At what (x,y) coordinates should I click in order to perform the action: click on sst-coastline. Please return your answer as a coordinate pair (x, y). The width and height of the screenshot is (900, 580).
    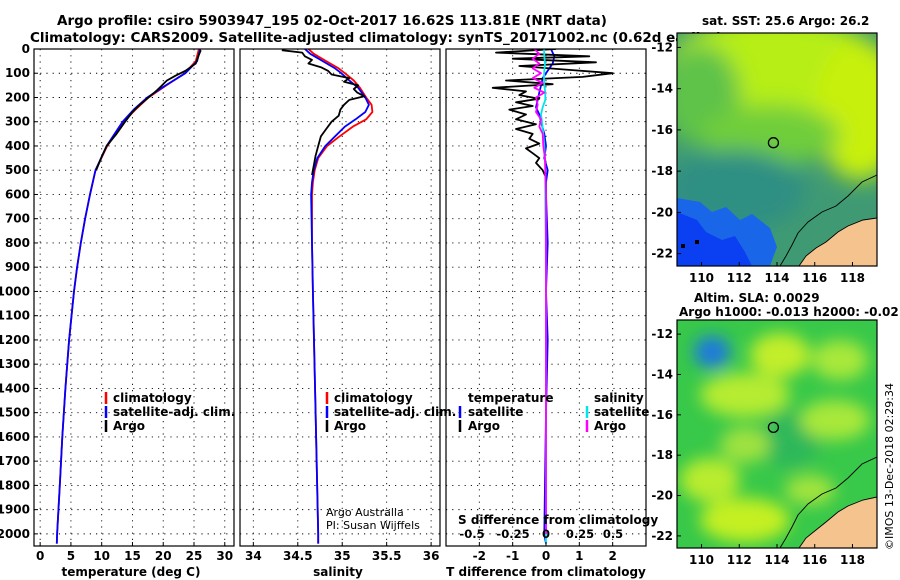
    Looking at the image, I should click on (837, 241).